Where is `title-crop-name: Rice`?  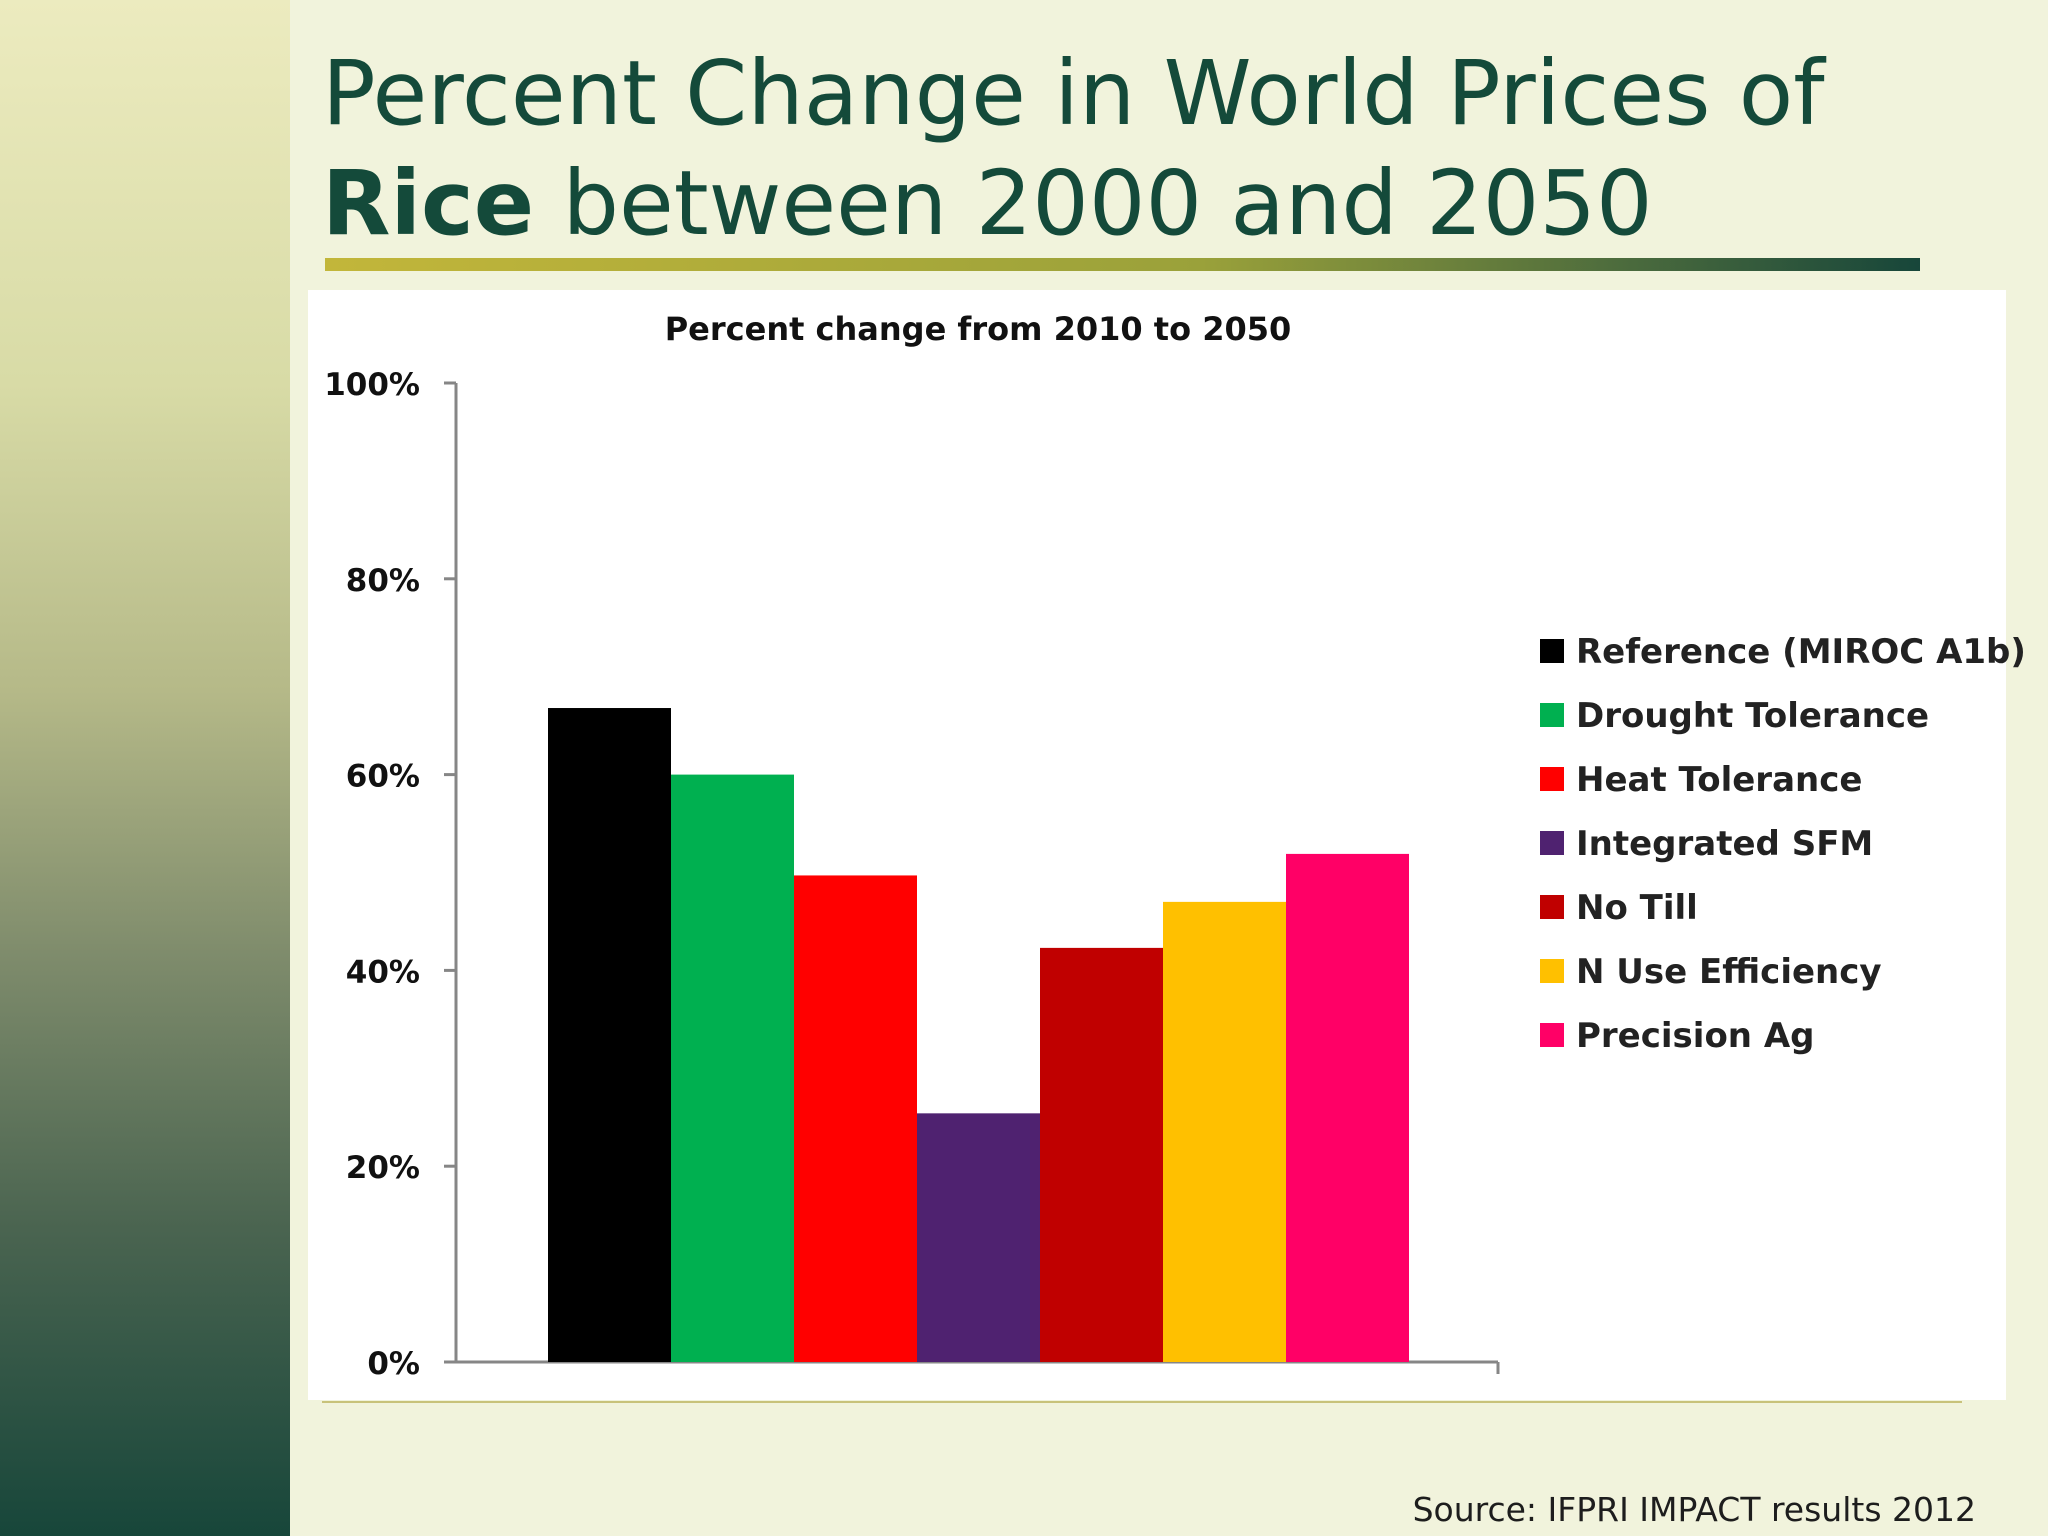 title-crop-name: Rice is located at coordinates (428, 203).